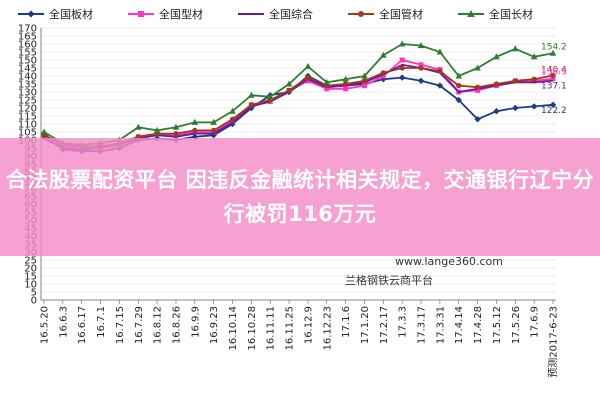 The image size is (600, 400). What do you see at coordinates (34, 293) in the screenshot?
I see `y-tick-label: 5` at bounding box center [34, 293].